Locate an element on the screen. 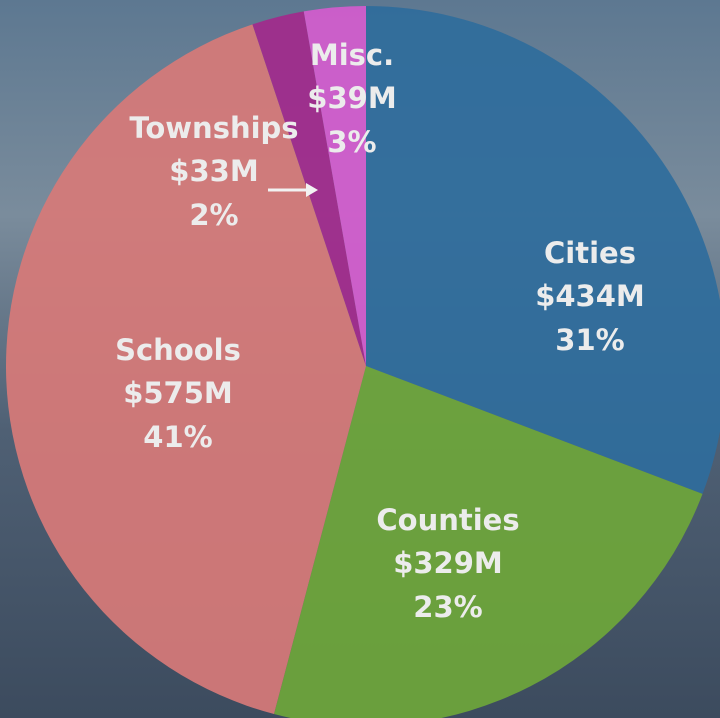  slice-value-label: $434M is located at coordinates (590, 296).